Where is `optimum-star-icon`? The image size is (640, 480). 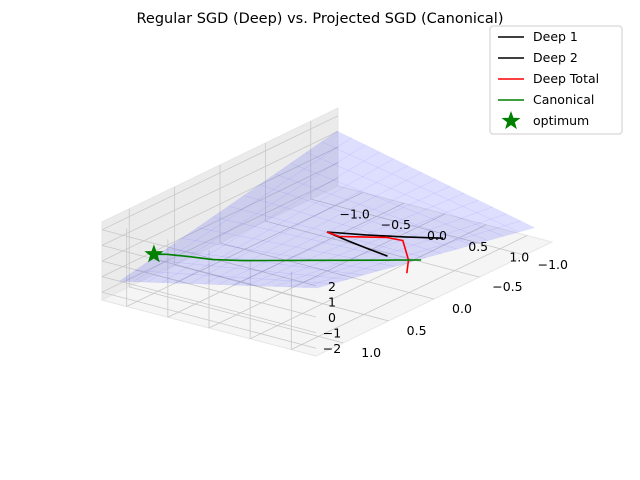
optimum-star-icon is located at coordinates (154, 253).